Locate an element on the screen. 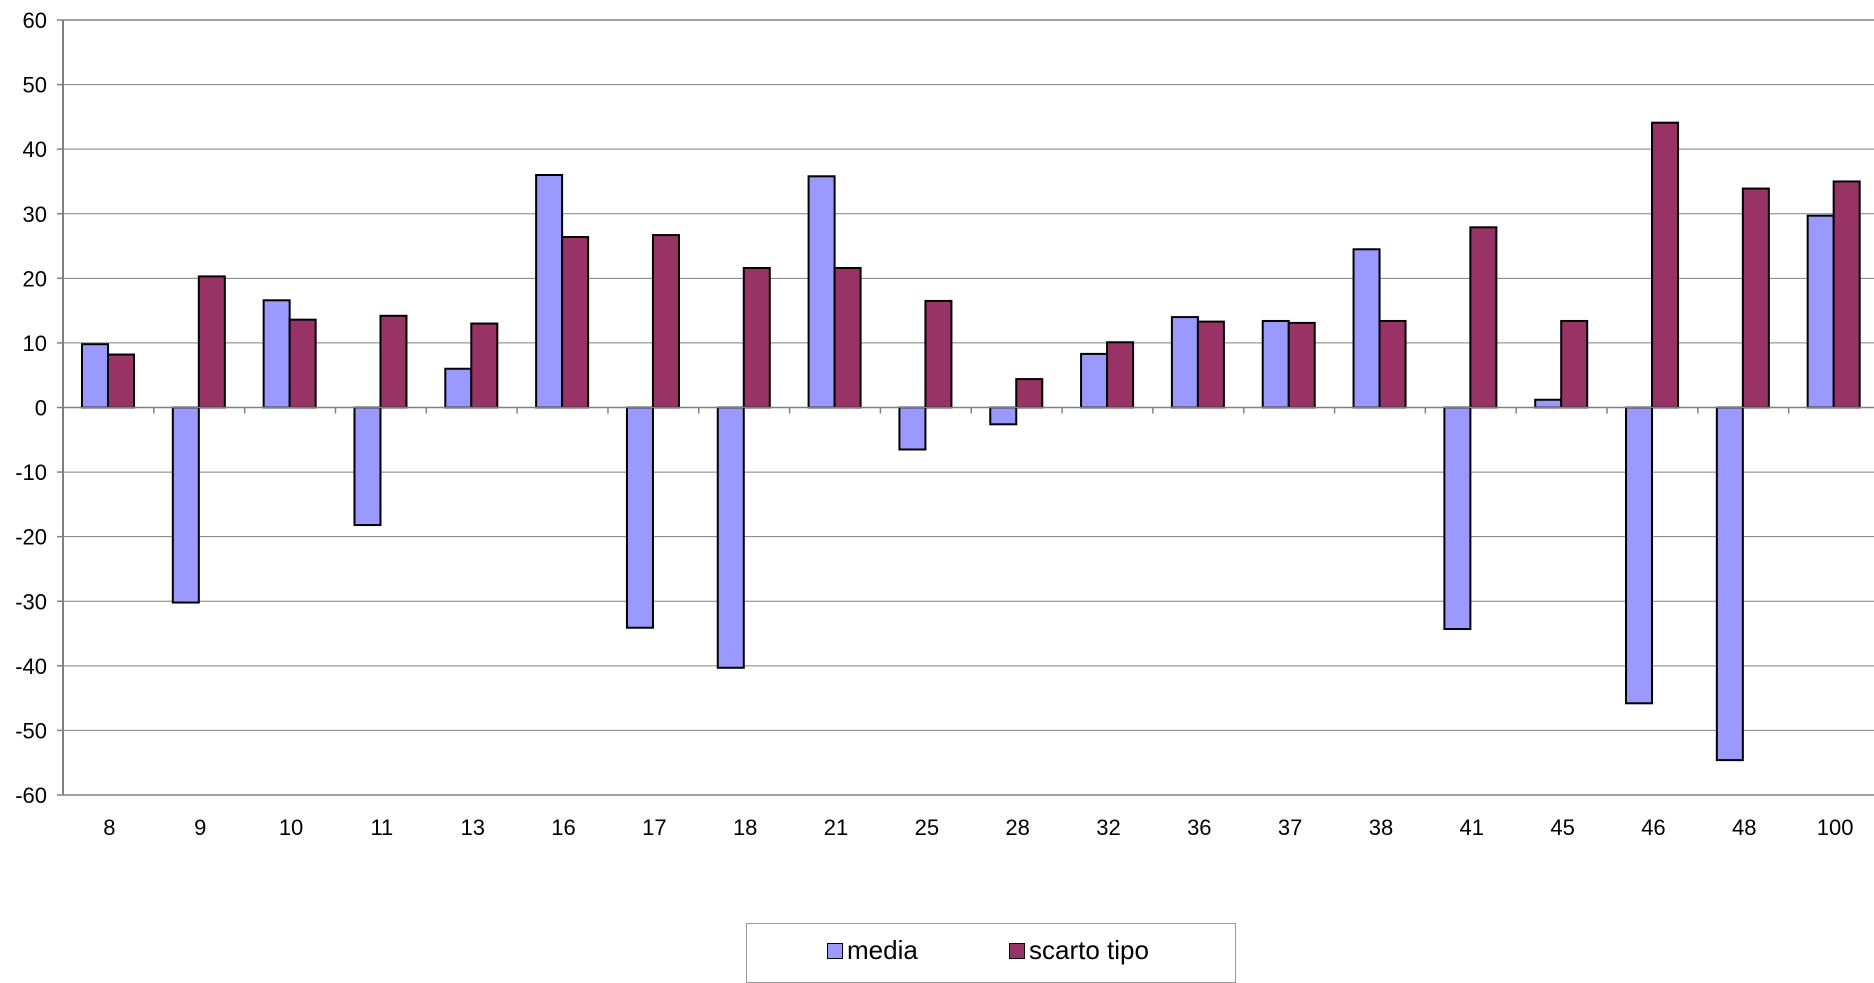  legend: media scarto tipo is located at coordinates (991, 953).